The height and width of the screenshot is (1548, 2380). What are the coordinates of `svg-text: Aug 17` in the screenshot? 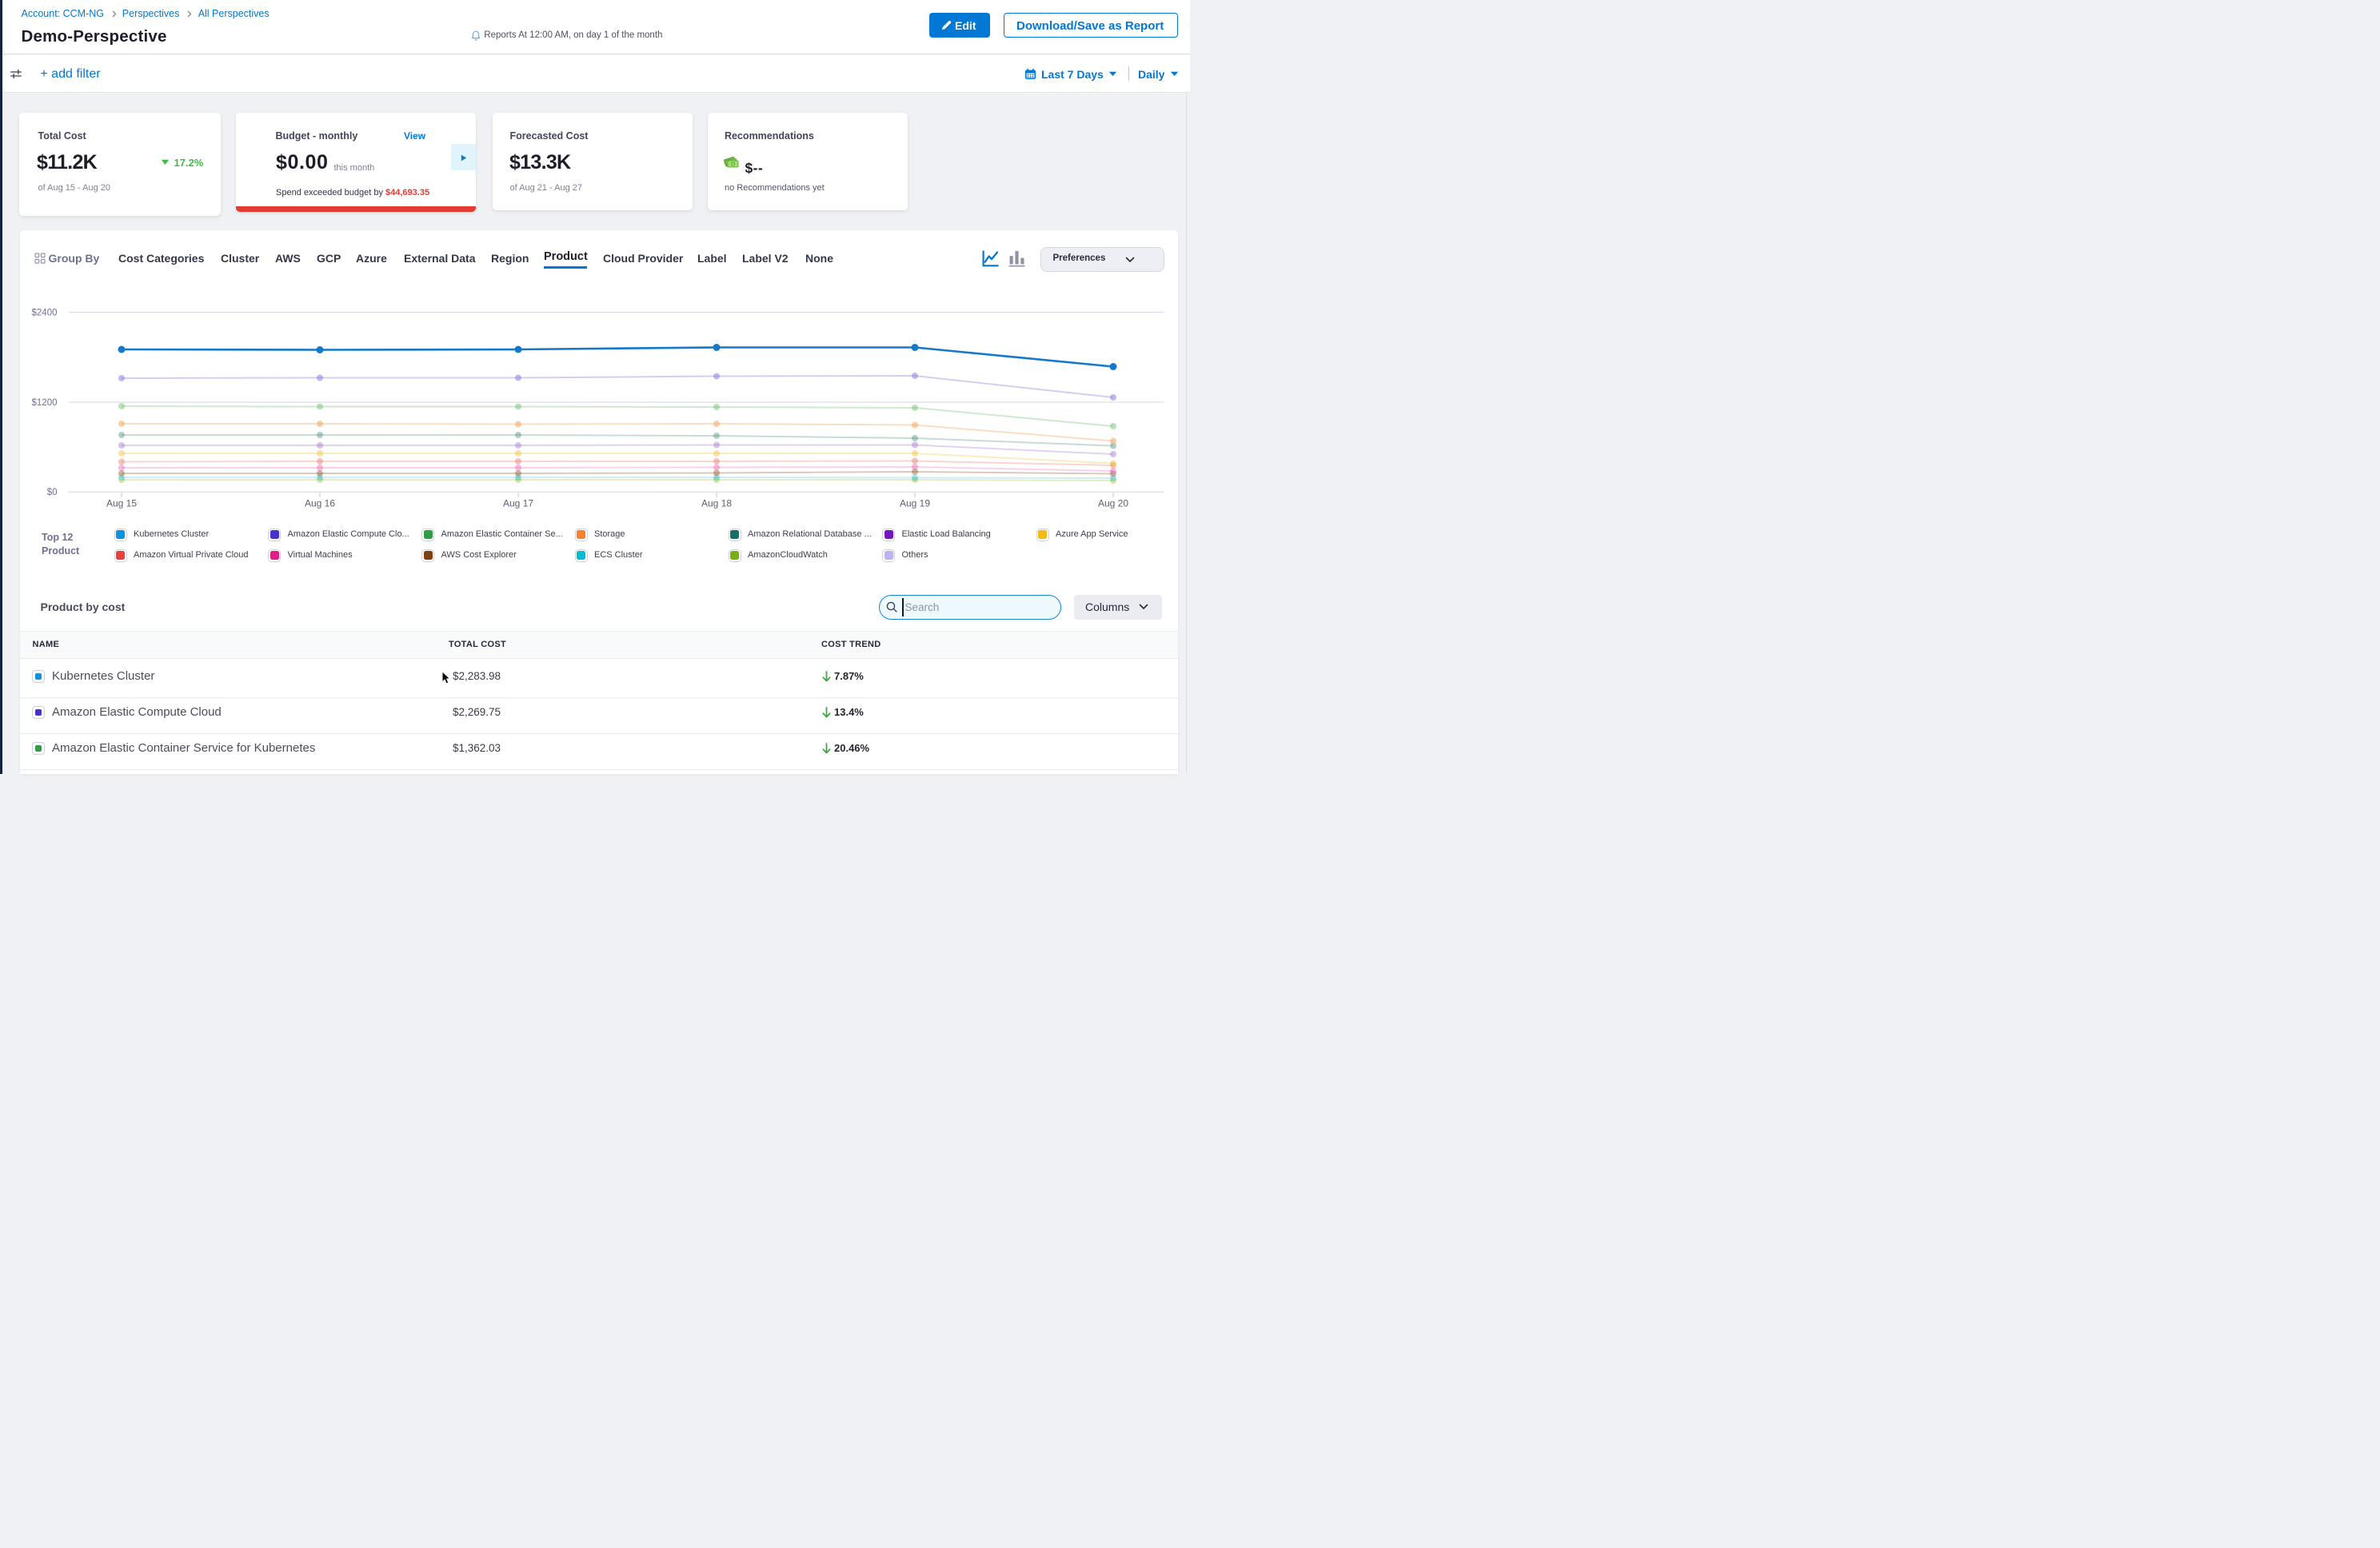 It's located at (518, 503).